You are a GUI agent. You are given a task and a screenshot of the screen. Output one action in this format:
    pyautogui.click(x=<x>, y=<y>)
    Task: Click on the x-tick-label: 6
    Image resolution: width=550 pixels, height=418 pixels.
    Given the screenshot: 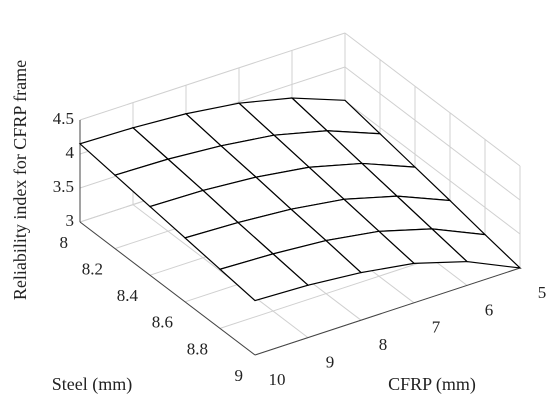 What is the action you would take?
    pyautogui.click(x=489, y=309)
    